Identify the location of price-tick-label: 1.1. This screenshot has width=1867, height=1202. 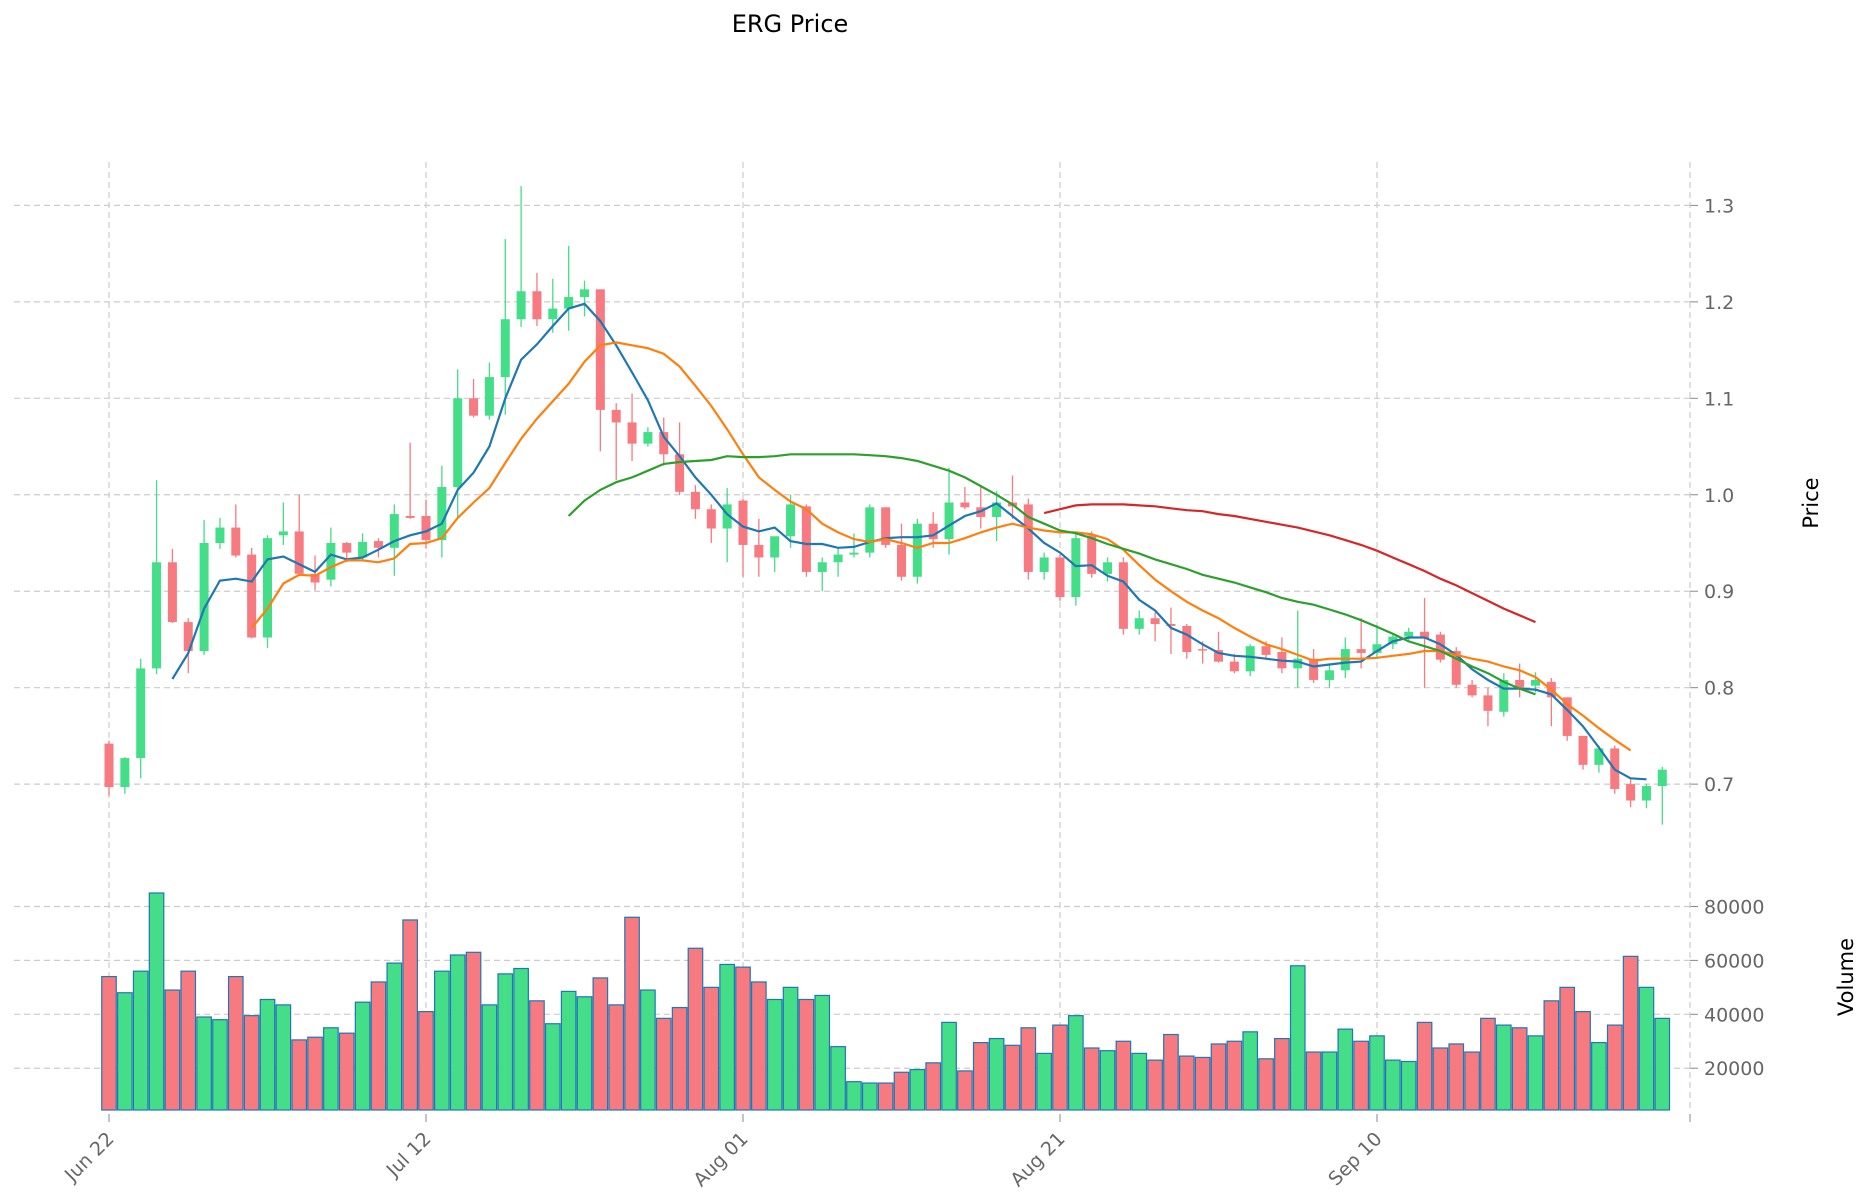
(1719, 399).